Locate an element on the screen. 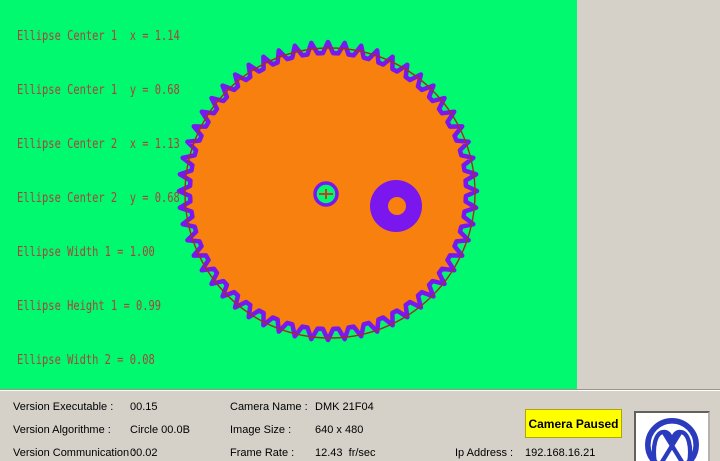  measurement-line: Ellipse Width 1 = 1.00 is located at coordinates (86, 252).